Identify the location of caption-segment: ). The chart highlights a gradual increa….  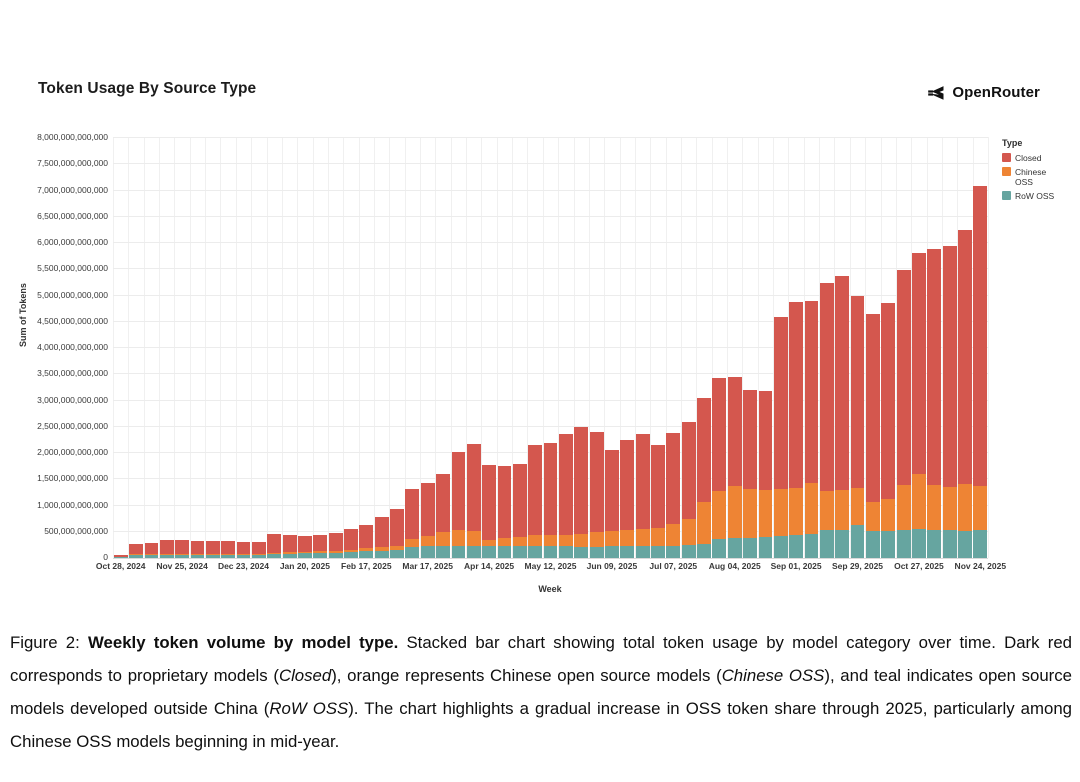
(541, 725).